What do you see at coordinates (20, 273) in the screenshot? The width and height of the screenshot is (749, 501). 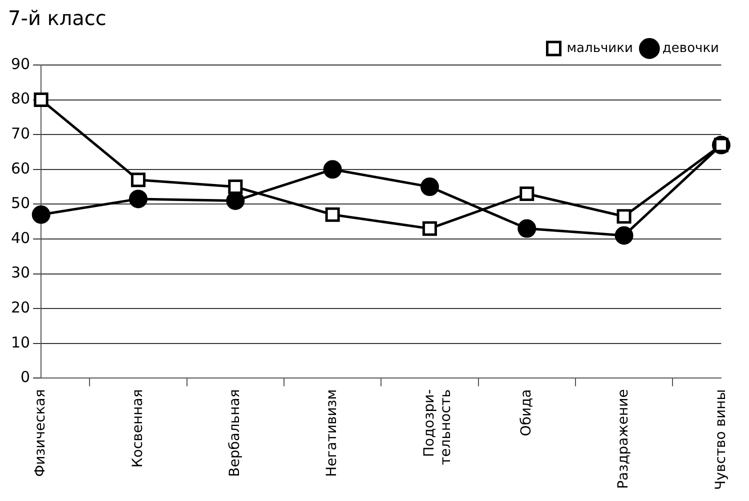 I see `y-tick-label: 30` at bounding box center [20, 273].